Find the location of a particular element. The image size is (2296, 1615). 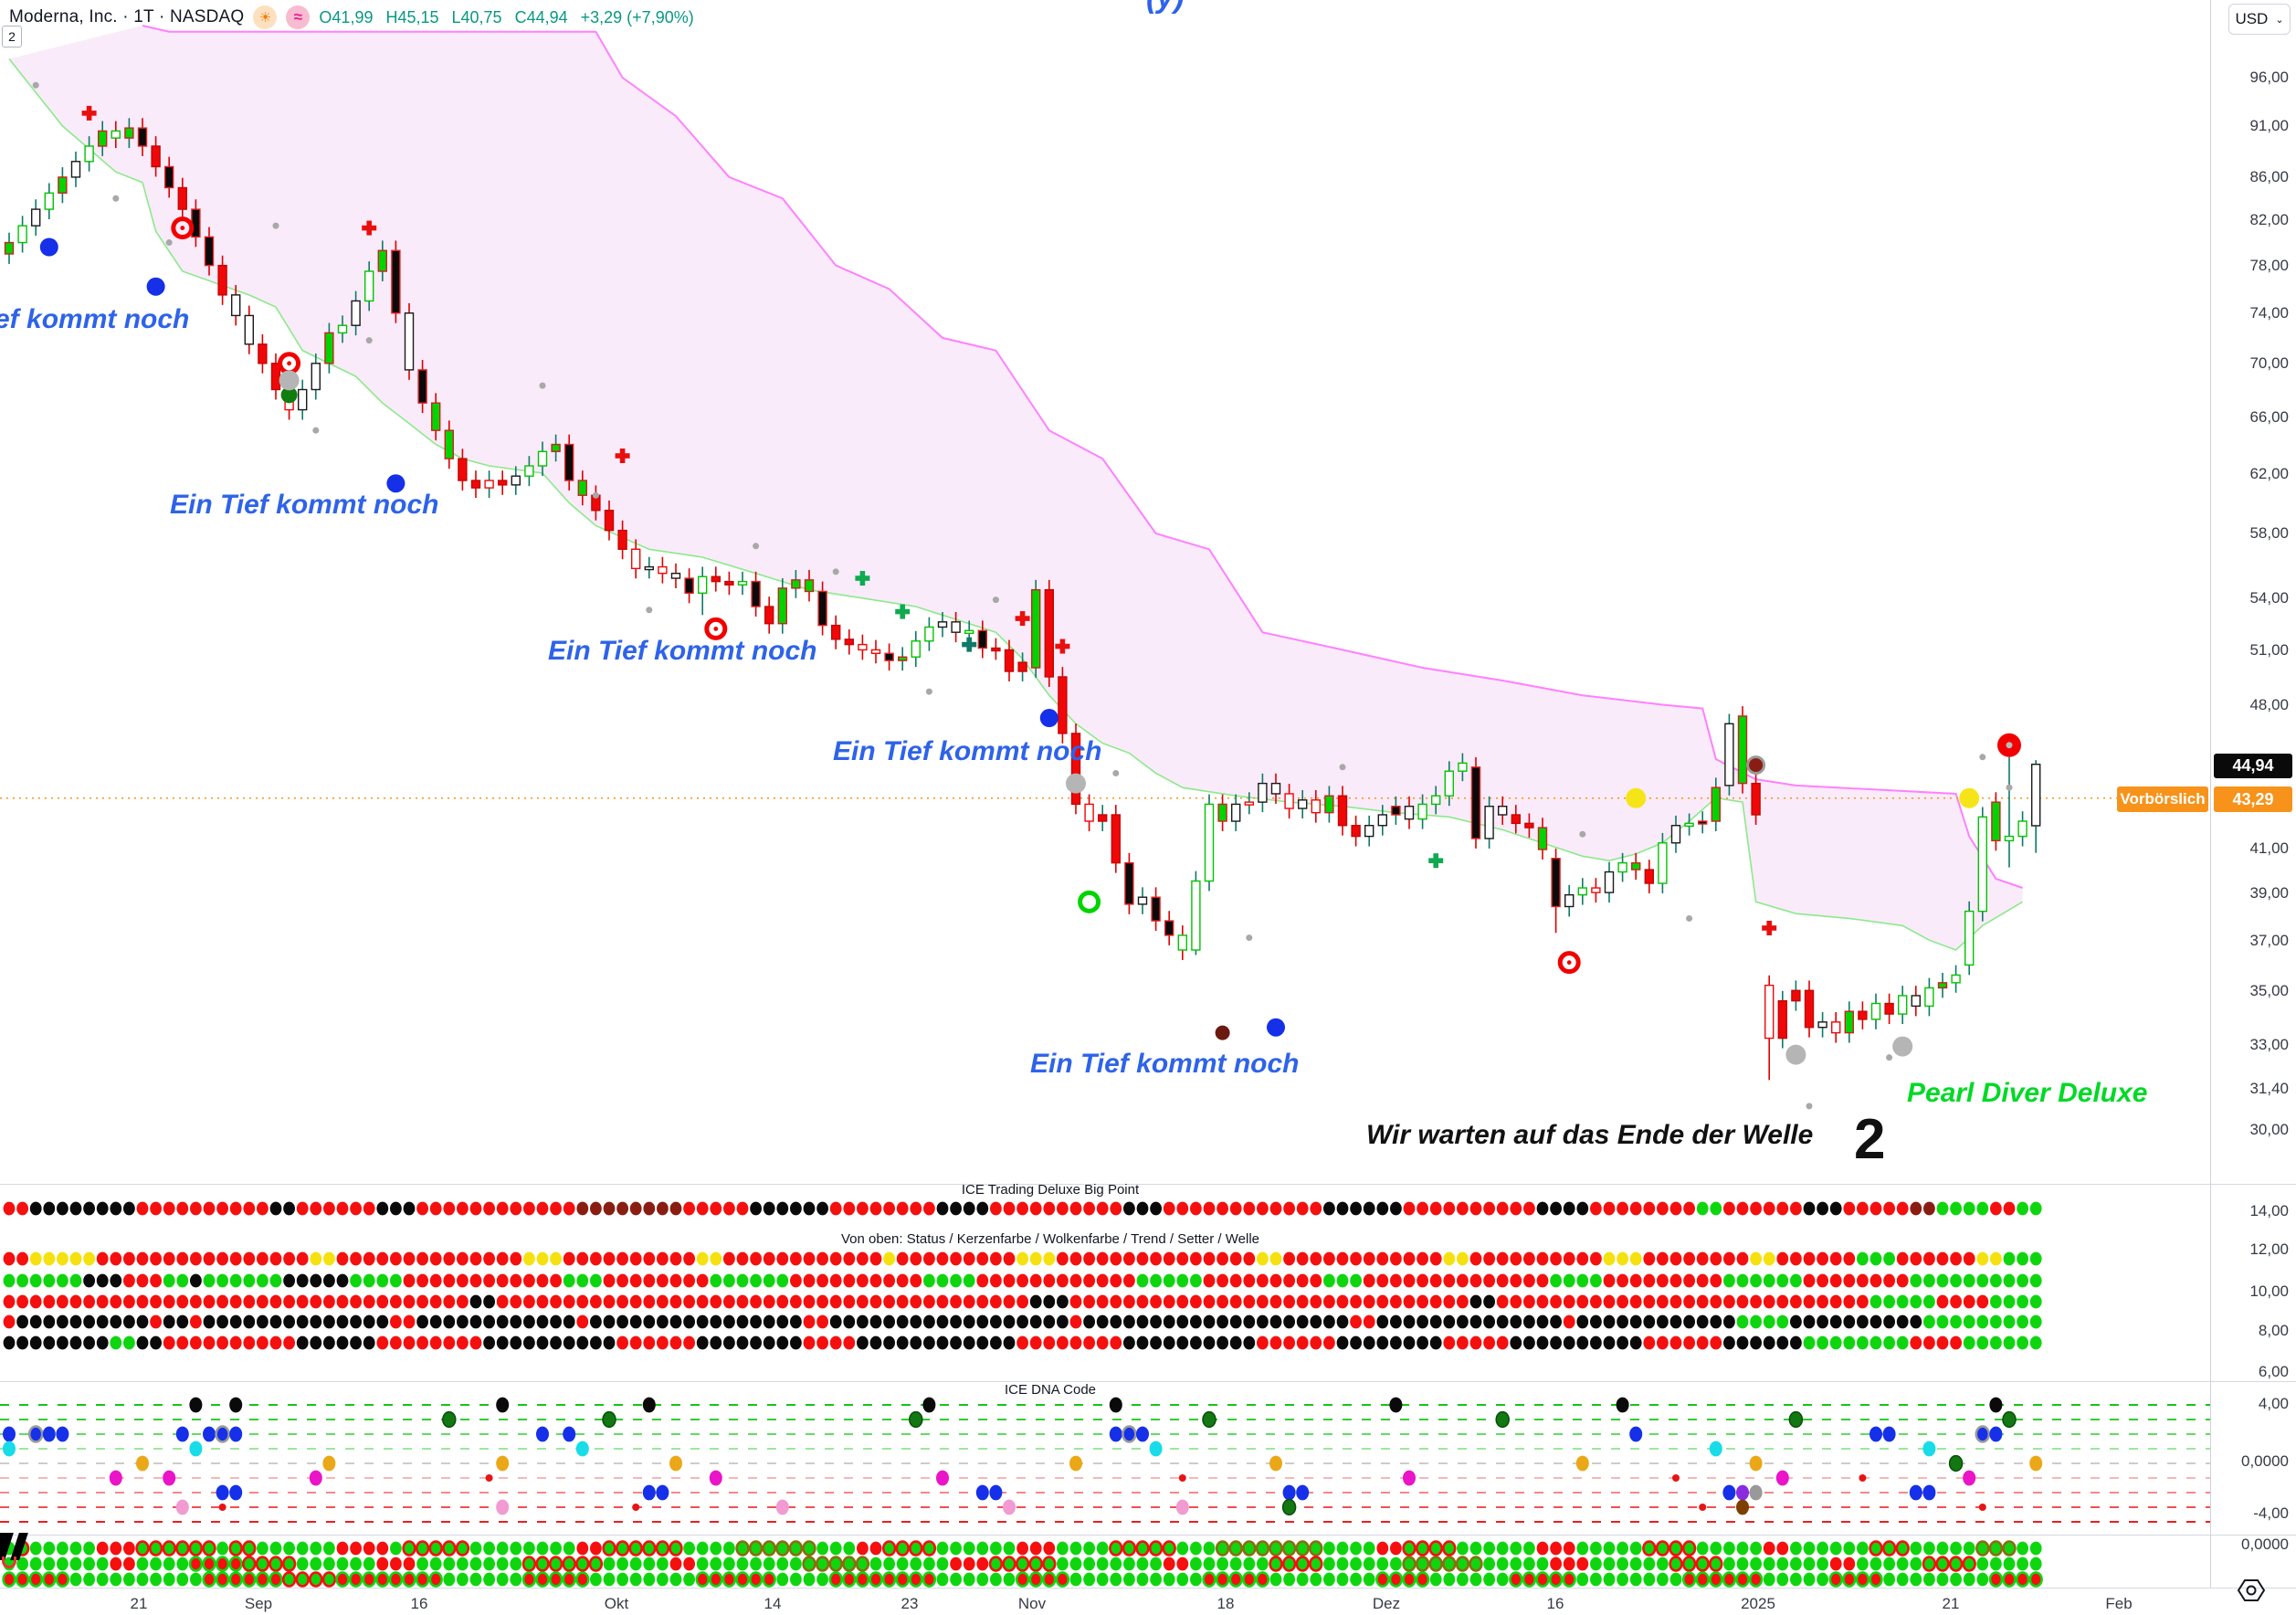

price-tick-label: 62,00 is located at coordinates (2269, 473).